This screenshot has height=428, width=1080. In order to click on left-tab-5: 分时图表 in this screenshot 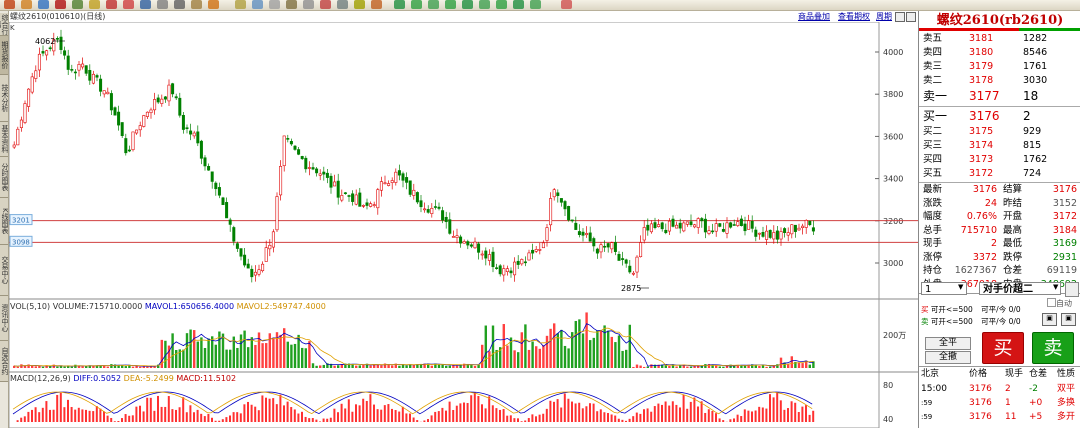, I will do `click(4, 177)`.